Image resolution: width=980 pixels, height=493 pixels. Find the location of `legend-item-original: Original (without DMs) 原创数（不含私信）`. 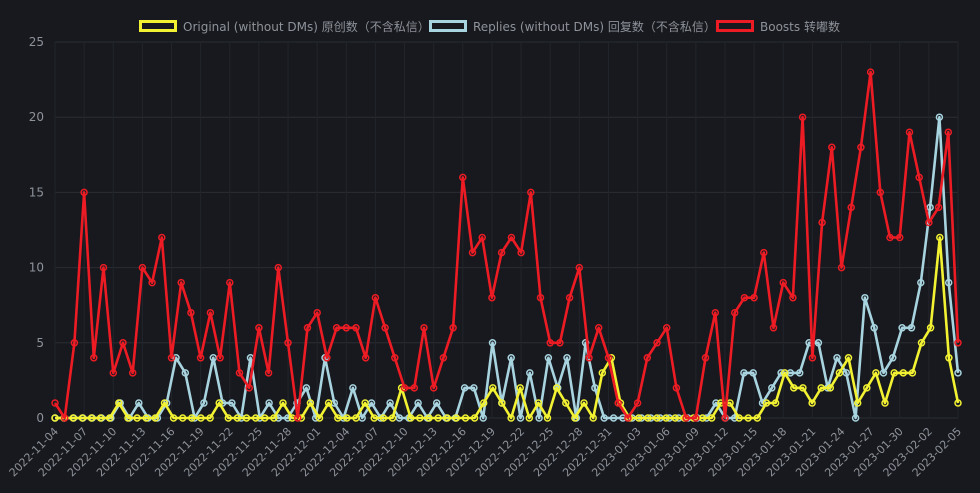

legend-item-original: Original (without DMs) 原创数（不含私信） is located at coordinates (284, 26).